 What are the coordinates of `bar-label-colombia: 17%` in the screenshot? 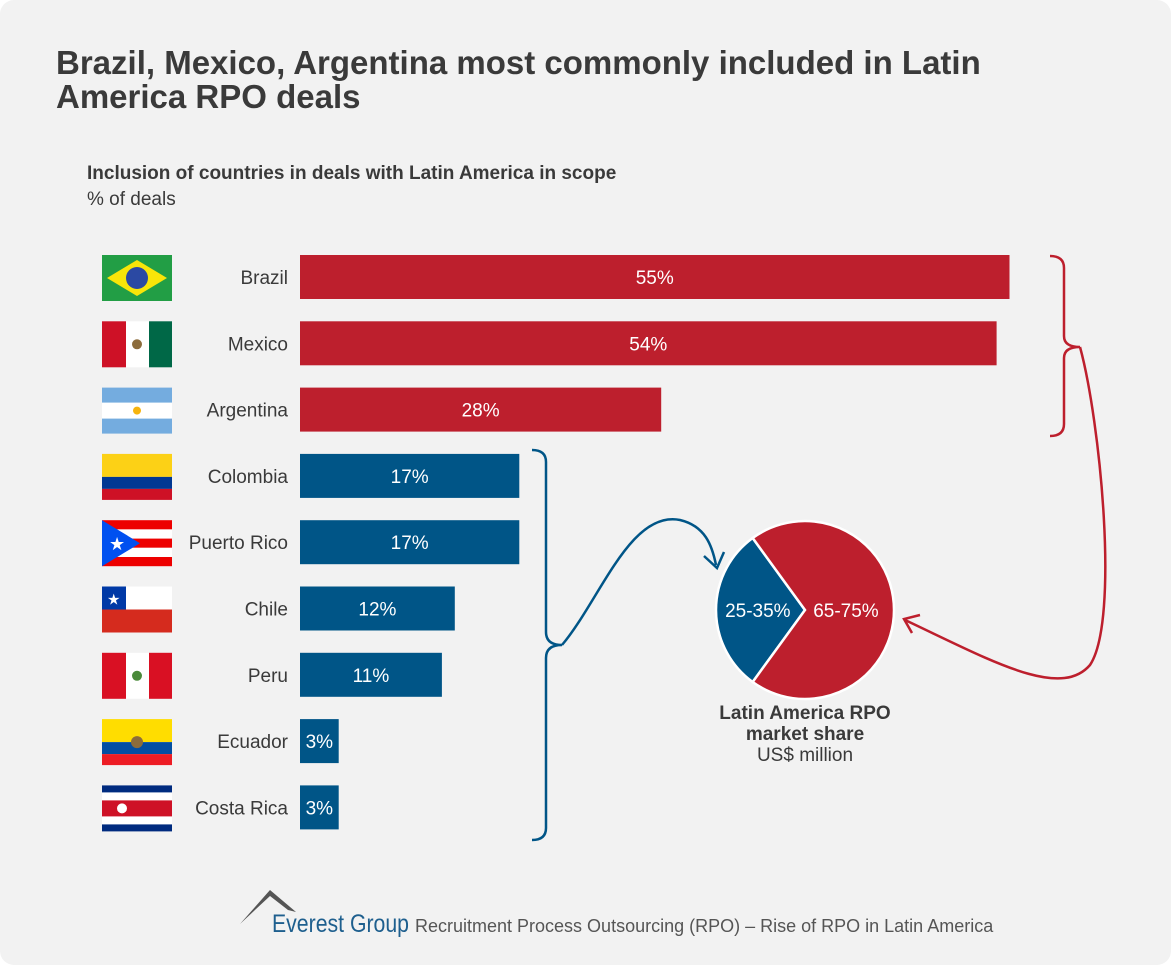 It's located at (410, 477).